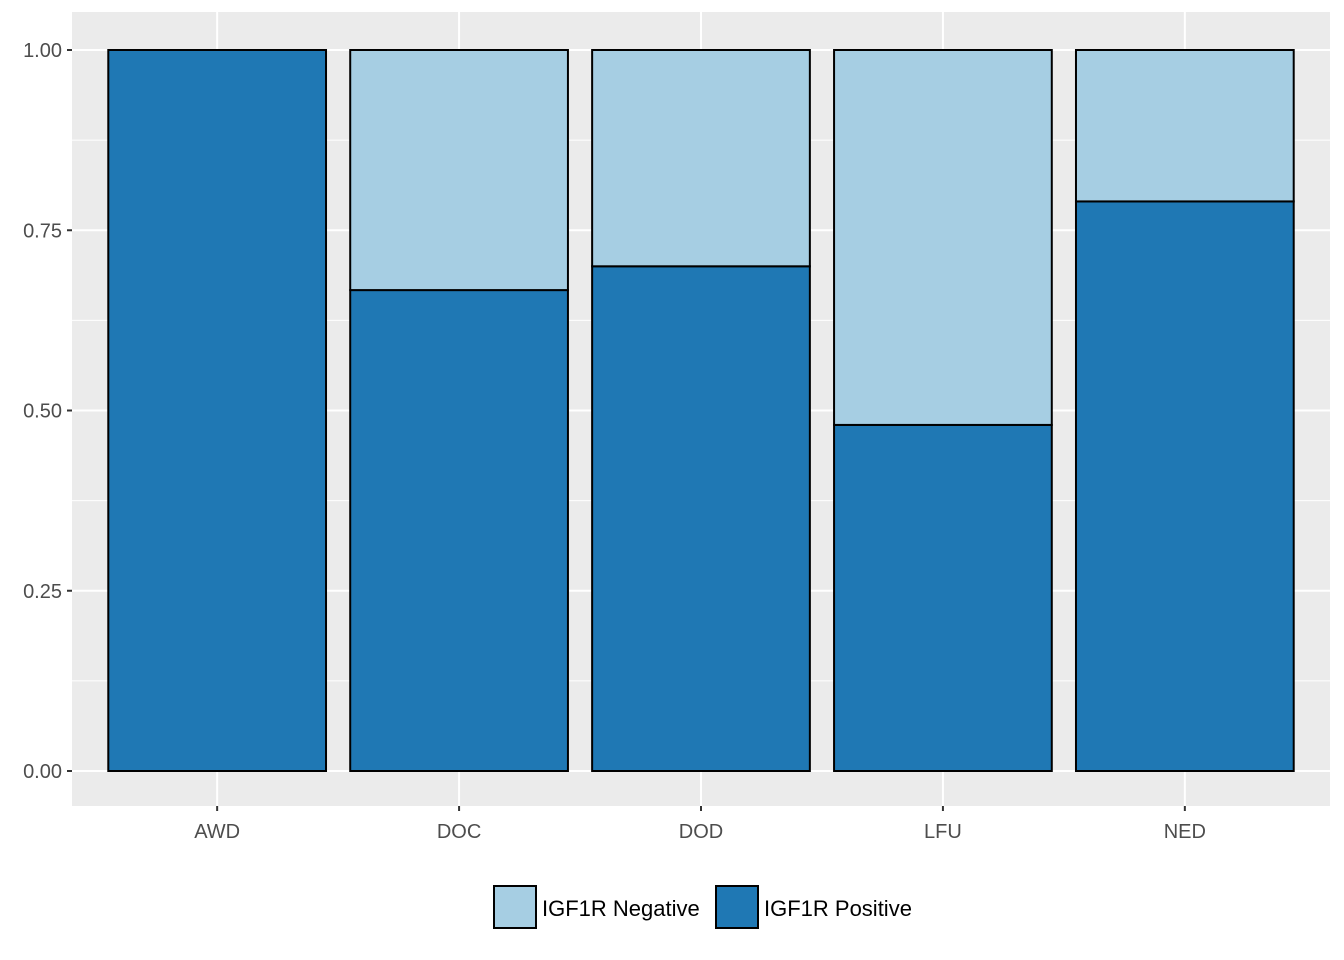 This screenshot has width=1344, height=960. What do you see at coordinates (838, 908) in the screenshot?
I see `legend-label-igf1r-positive: IGF1R Positive` at bounding box center [838, 908].